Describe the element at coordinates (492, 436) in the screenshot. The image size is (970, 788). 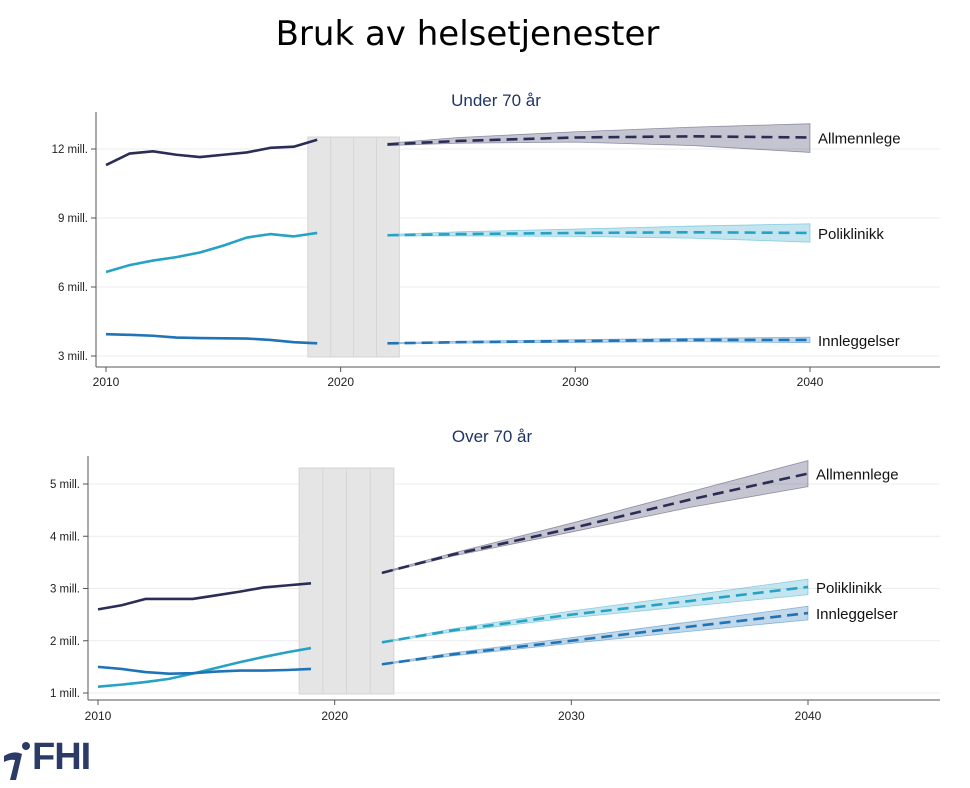
I see `chart-title: Over 70 år` at that location.